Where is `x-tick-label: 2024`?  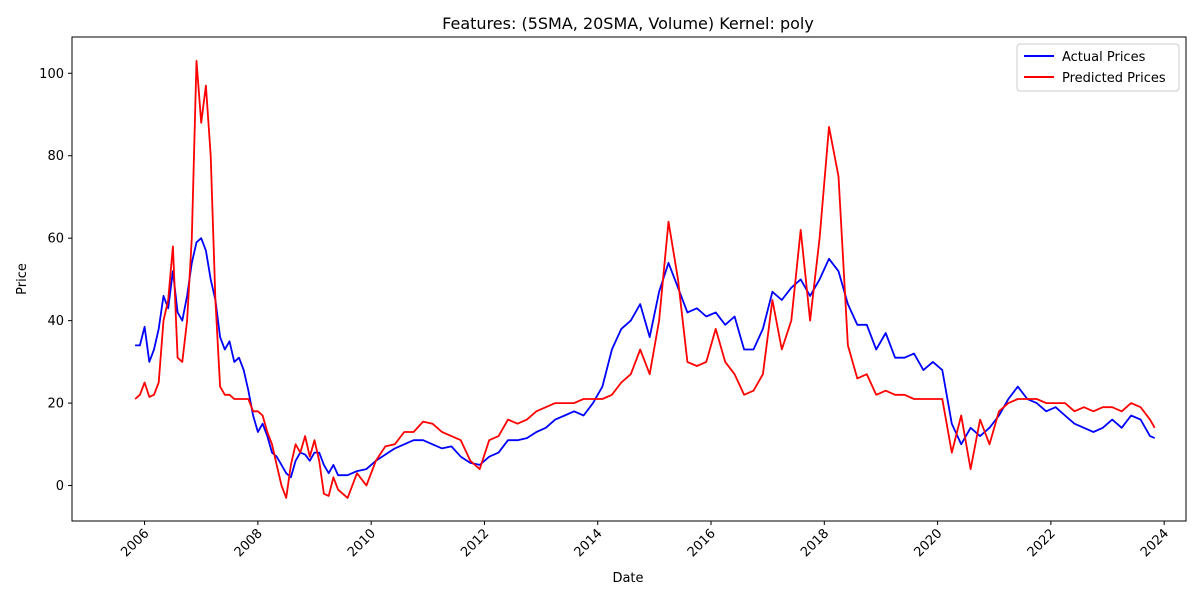
x-tick-label: 2024 is located at coordinates (1155, 543).